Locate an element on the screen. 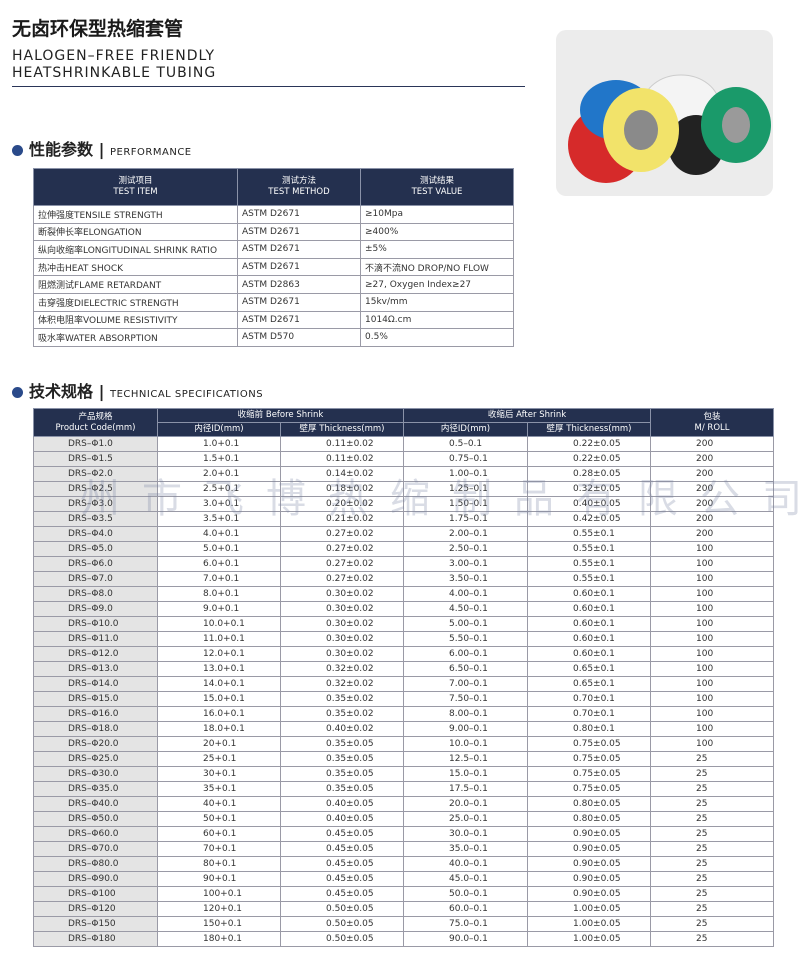 The height and width of the screenshot is (971, 800). table-cell: DRS–Φ1.5 is located at coordinates (95, 459).